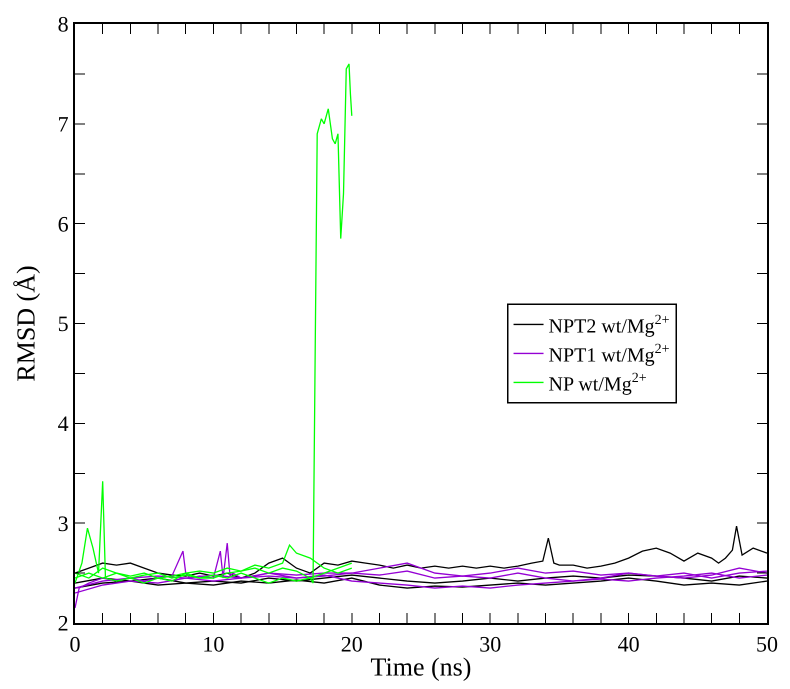 This screenshot has width=790, height=689. Describe the element at coordinates (63, 323) in the screenshot. I see `y-tick-label: 5` at that location.